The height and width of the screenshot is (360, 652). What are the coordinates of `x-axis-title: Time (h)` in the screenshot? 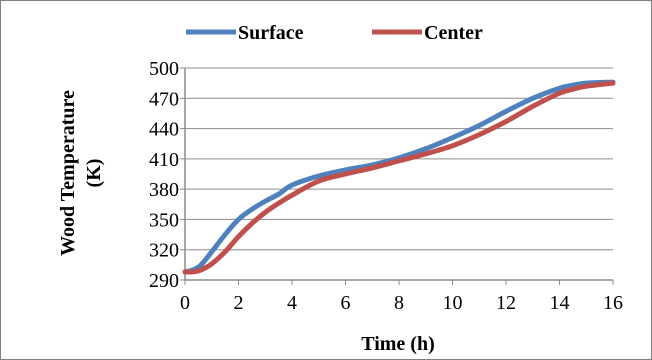 It's located at (398, 344).